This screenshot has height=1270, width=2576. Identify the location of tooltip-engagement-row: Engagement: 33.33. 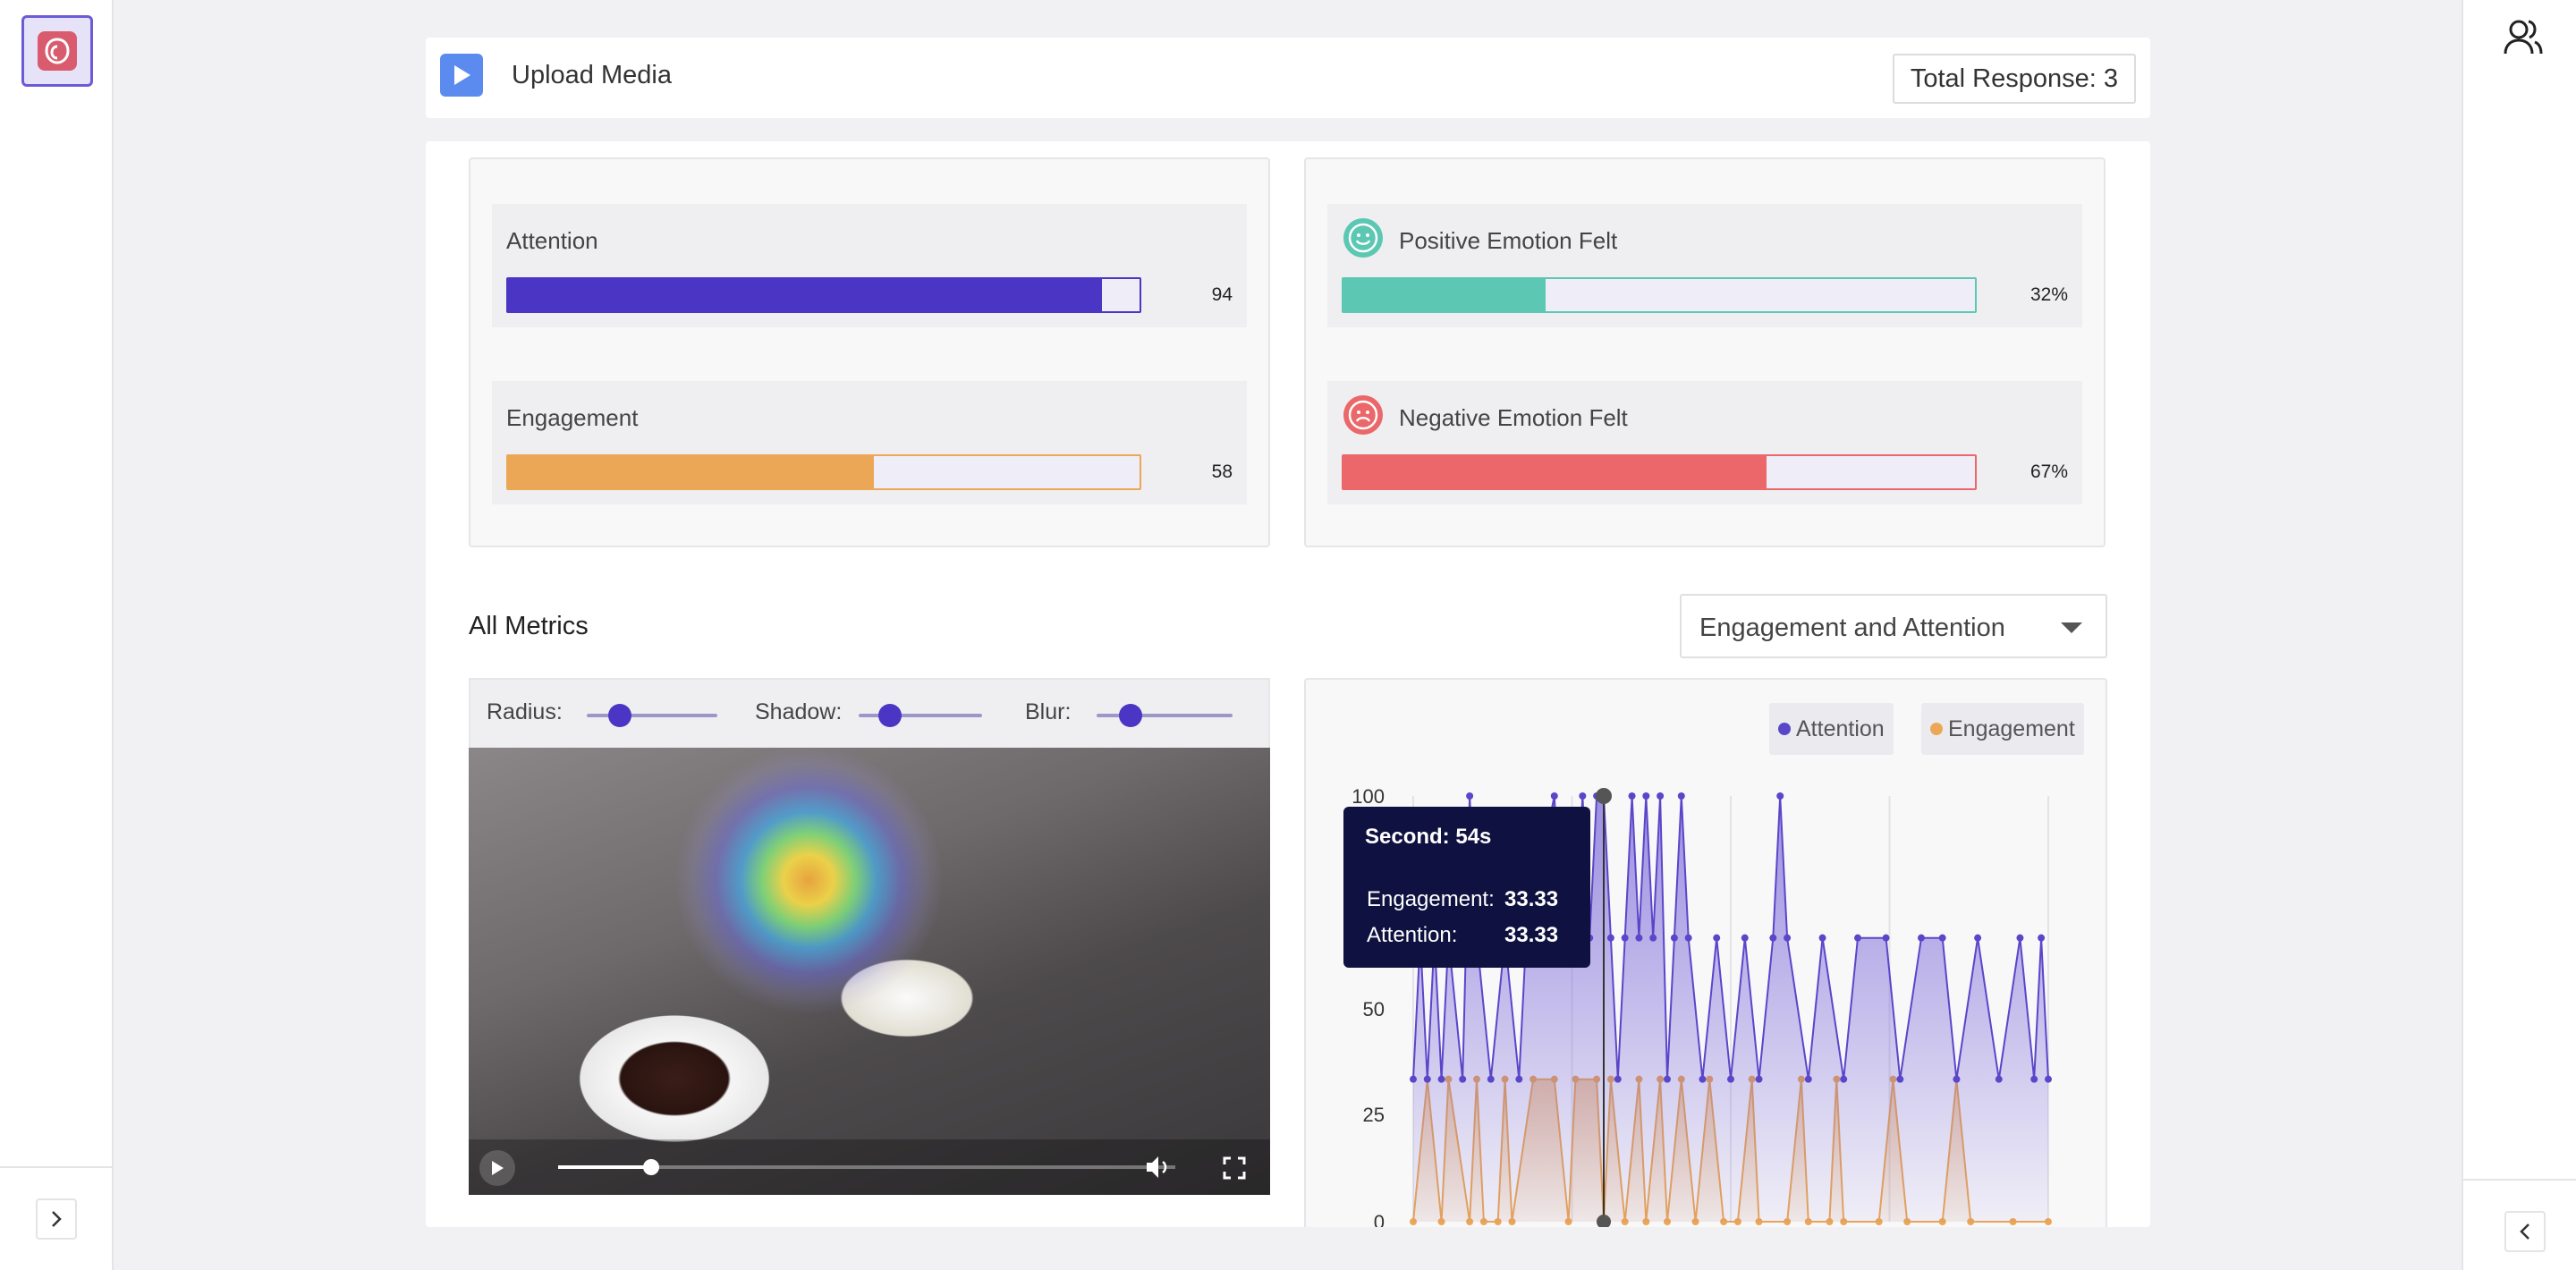
(1462, 900).